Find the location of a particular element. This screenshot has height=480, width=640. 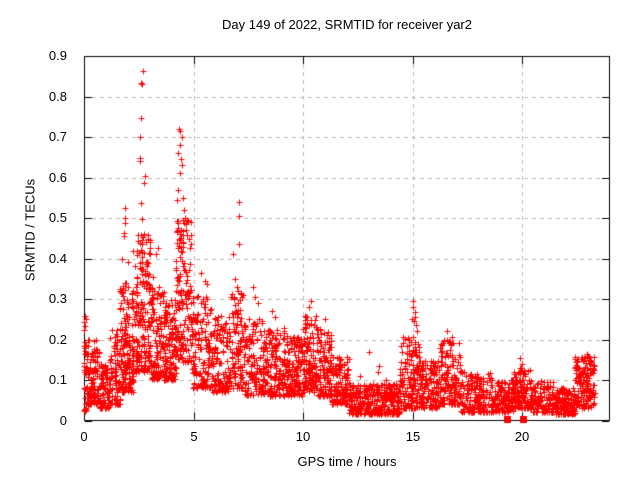

y-tick-label: 0.3 is located at coordinates (57, 298).